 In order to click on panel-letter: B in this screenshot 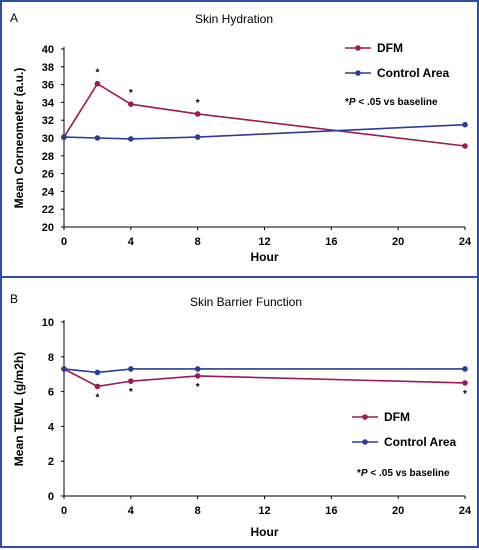, I will do `click(14, 299)`.